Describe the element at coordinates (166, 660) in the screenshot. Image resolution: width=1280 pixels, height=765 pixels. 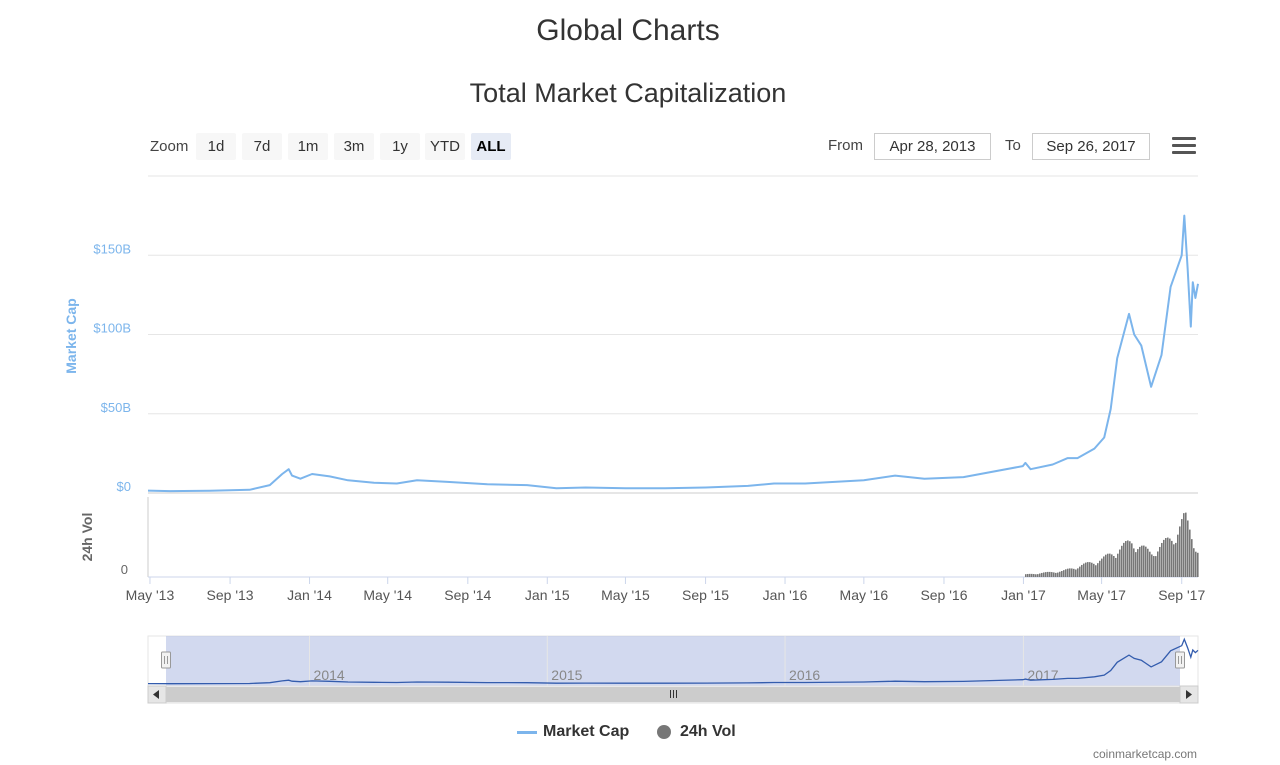
I see `navigator-left-handle` at that location.